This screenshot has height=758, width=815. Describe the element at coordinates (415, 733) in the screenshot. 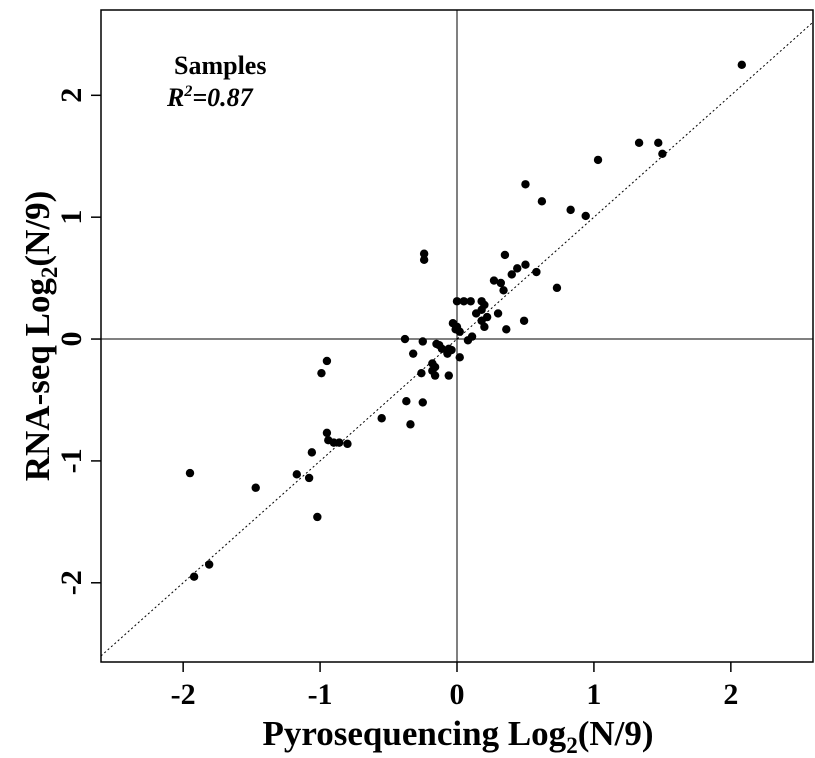

I see `x-axis-title-main: Pyrosequencing Log` at that location.